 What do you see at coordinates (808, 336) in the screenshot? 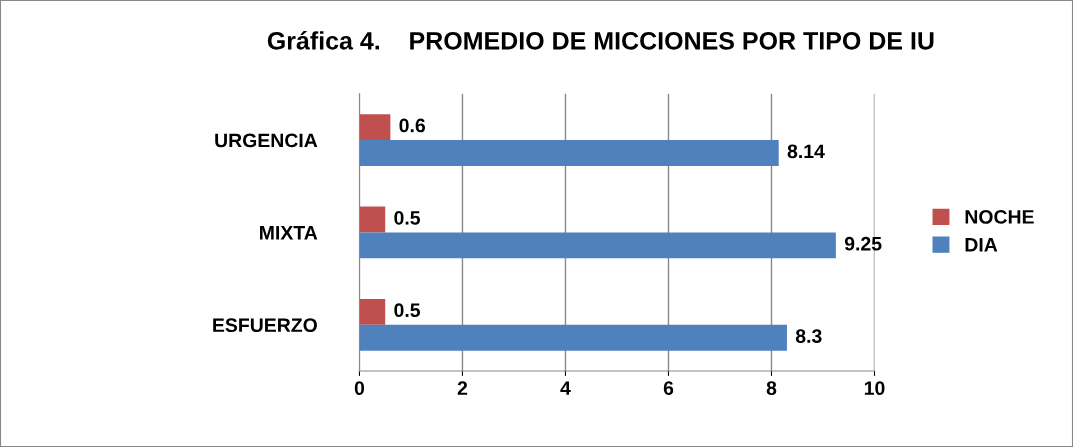
I see `data-label: 8.3` at bounding box center [808, 336].